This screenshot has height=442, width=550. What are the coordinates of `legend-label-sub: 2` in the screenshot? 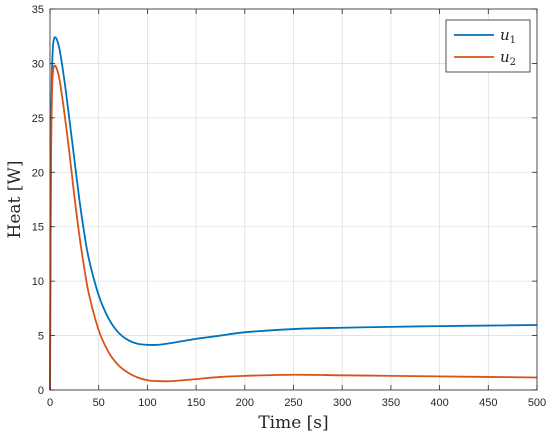 It's located at (513, 62).